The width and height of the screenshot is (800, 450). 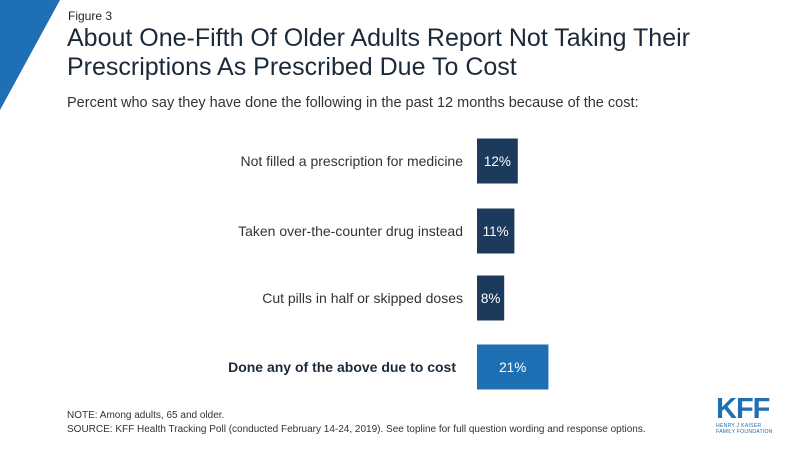 I want to click on data-label-1: 12%, so click(x=497, y=161).